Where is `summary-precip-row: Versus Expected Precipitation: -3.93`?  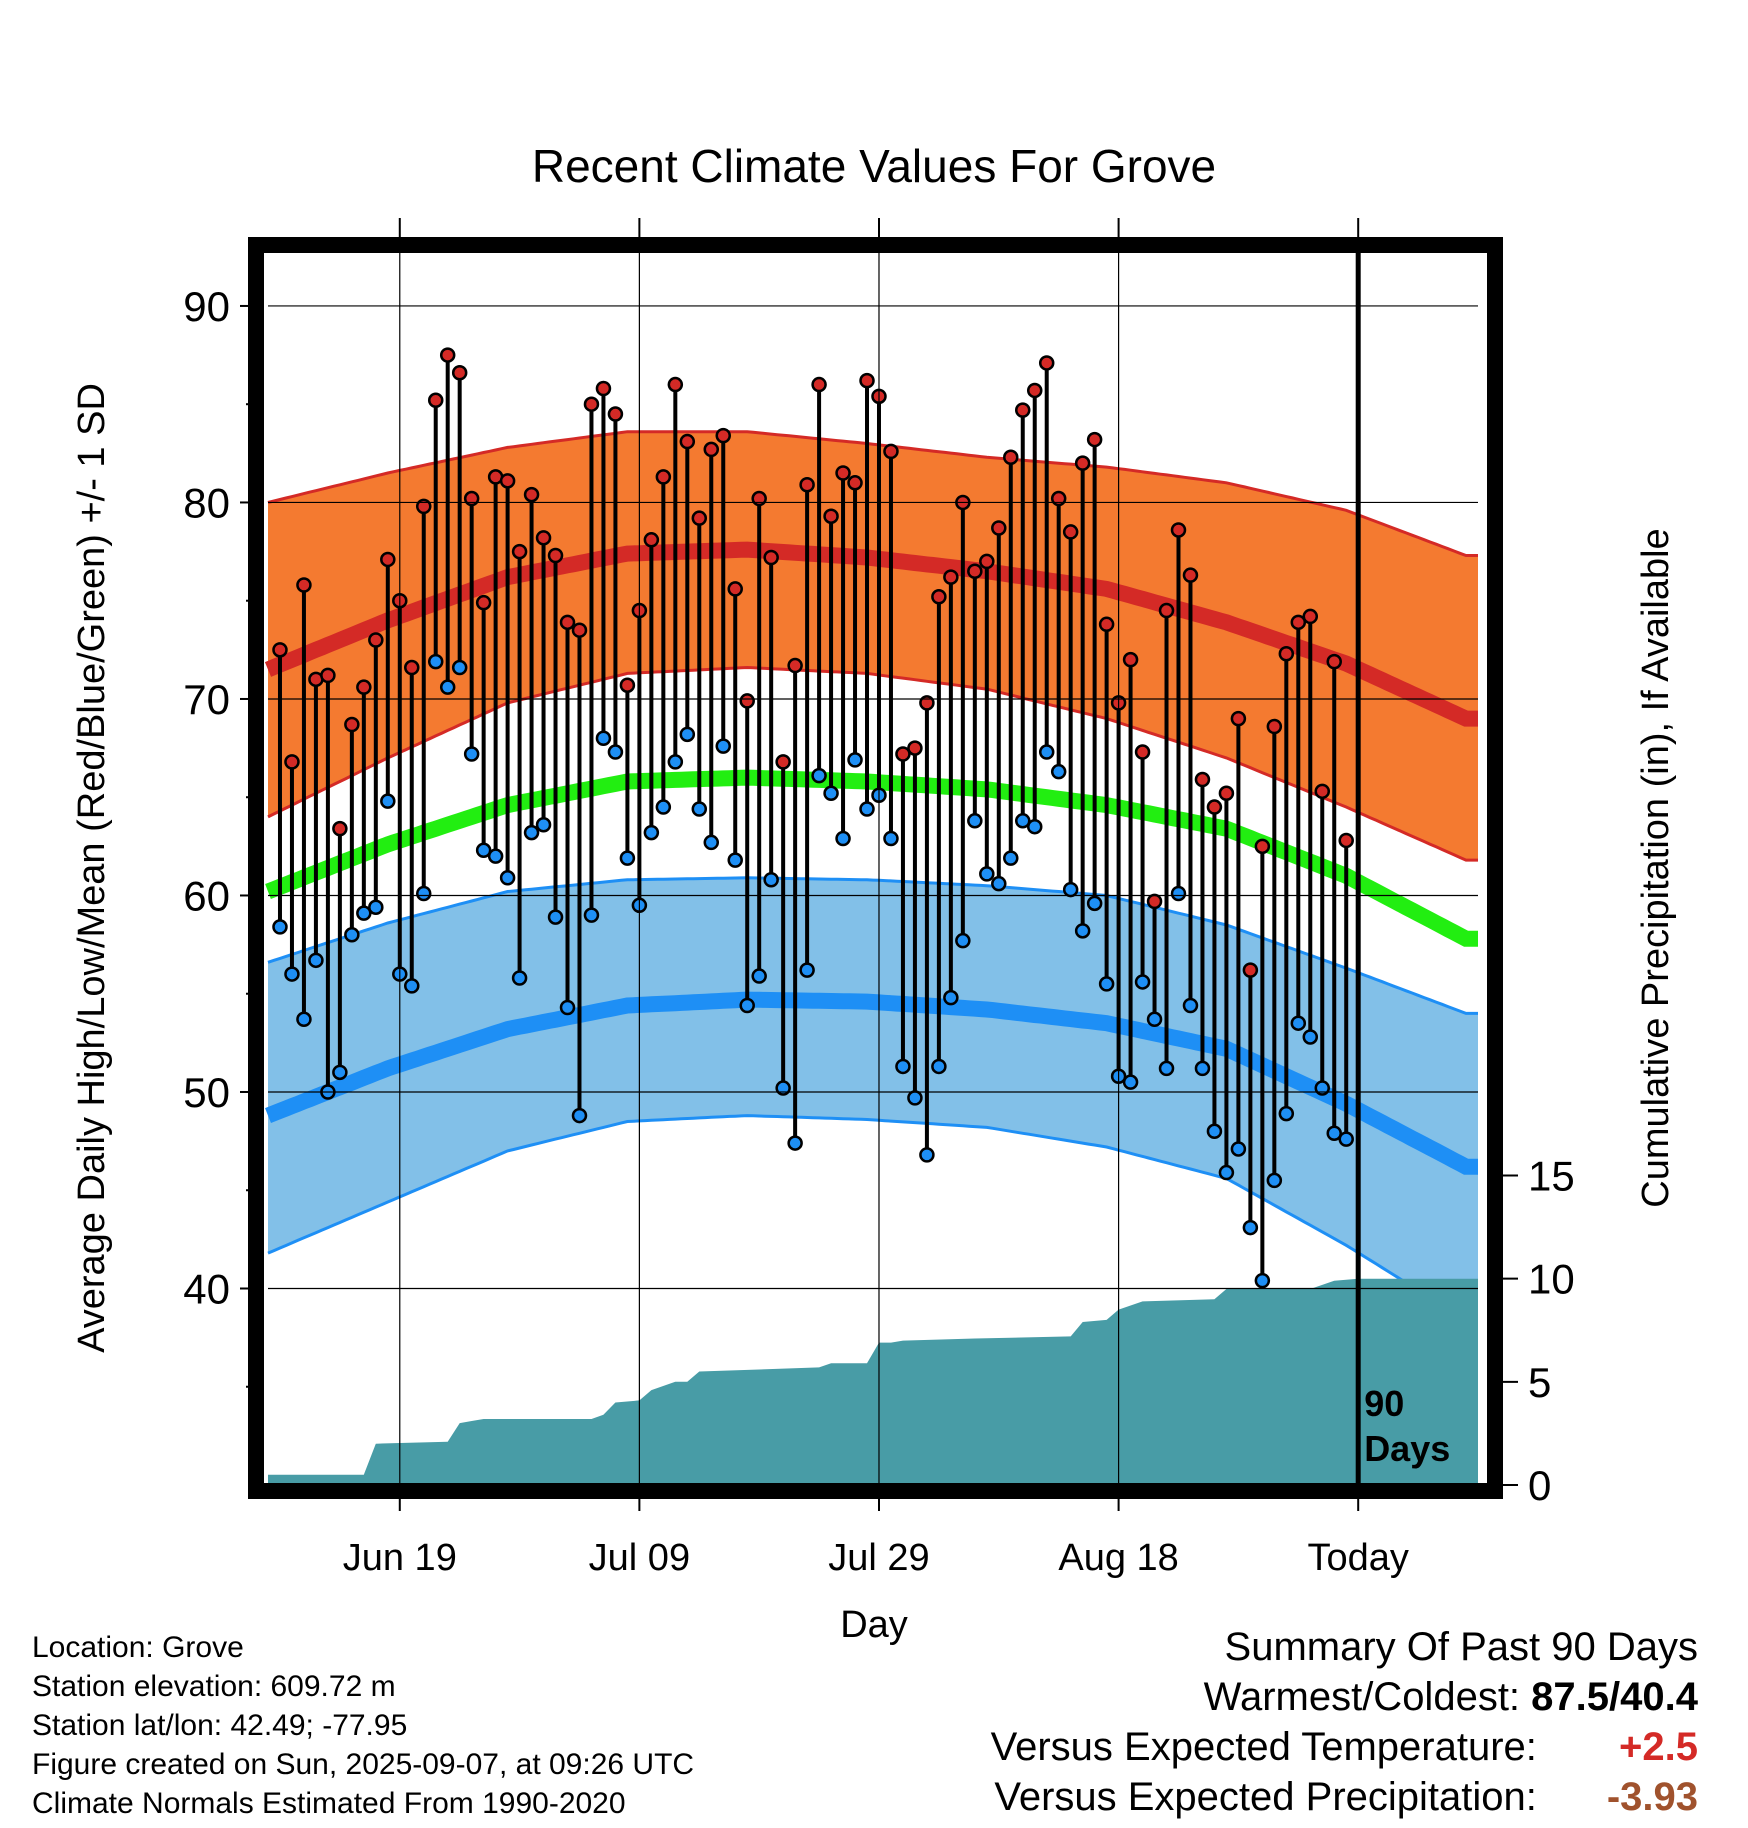
summary-precip-row: Versus Expected Precipitation: -3.93 is located at coordinates (1344, 1797).